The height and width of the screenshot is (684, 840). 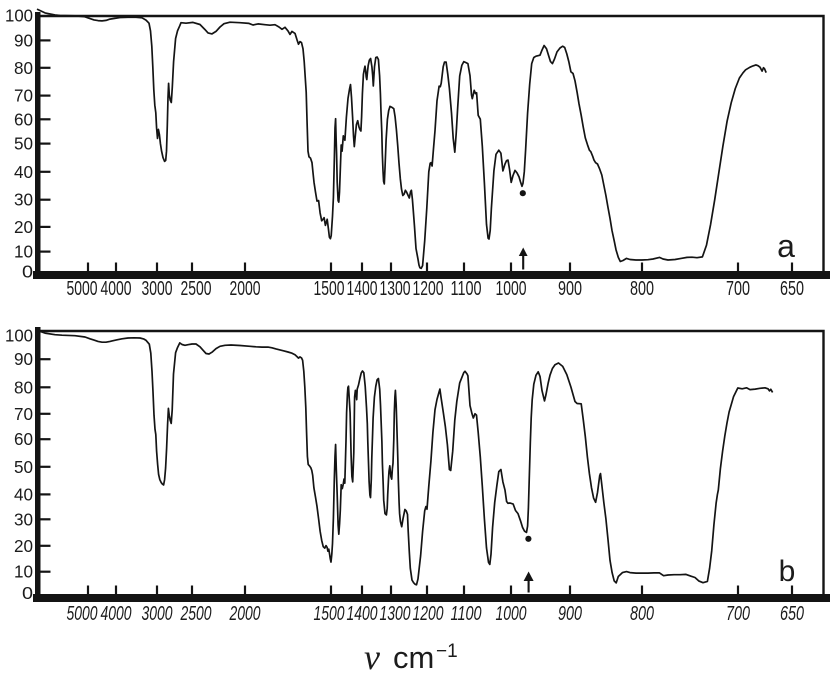 I want to click on svg-text: cm, so click(x=413, y=657).